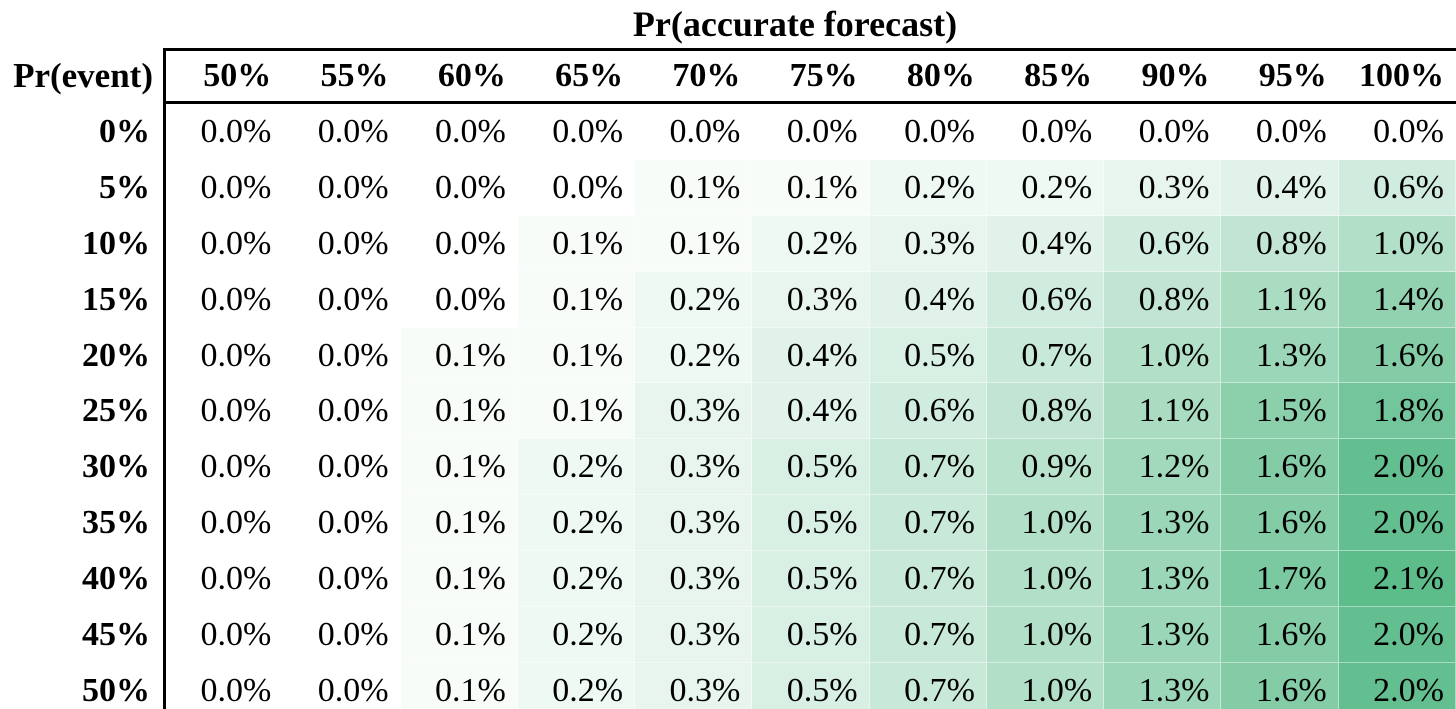 The image size is (1456, 709). I want to click on column-header-row: 50% 55% 60% 65% 70% 75% 80% 85% 90% 95% 100%, so click(811, 76).